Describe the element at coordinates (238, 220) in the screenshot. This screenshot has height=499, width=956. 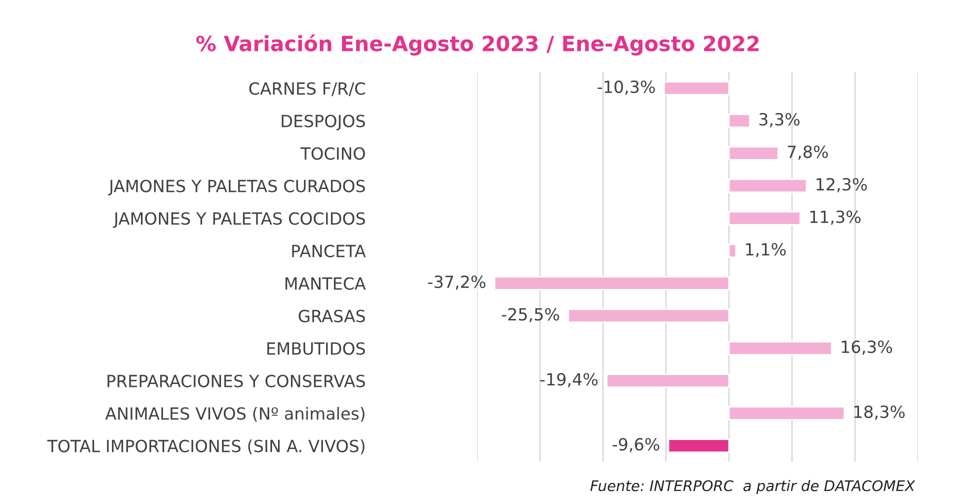
I see `y-tick-label: JAMONES Y PALETAS COCIDOS` at that location.